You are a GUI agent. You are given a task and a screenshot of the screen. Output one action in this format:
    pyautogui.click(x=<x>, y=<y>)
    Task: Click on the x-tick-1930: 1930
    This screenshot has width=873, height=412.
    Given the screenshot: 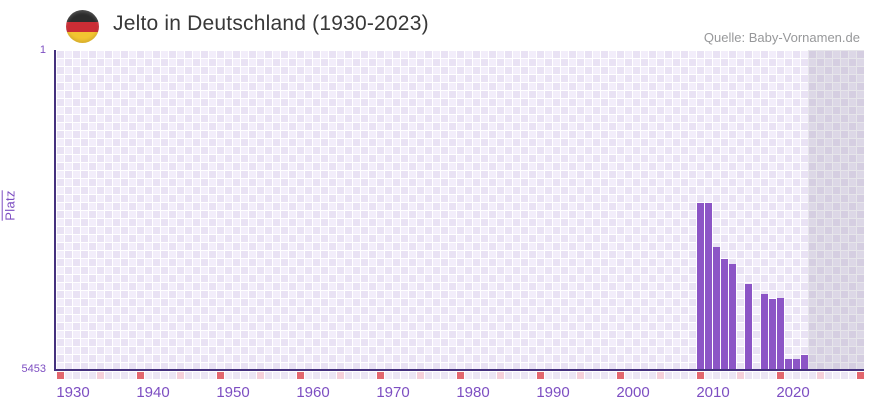 What is the action you would take?
    pyautogui.click(x=73, y=392)
    